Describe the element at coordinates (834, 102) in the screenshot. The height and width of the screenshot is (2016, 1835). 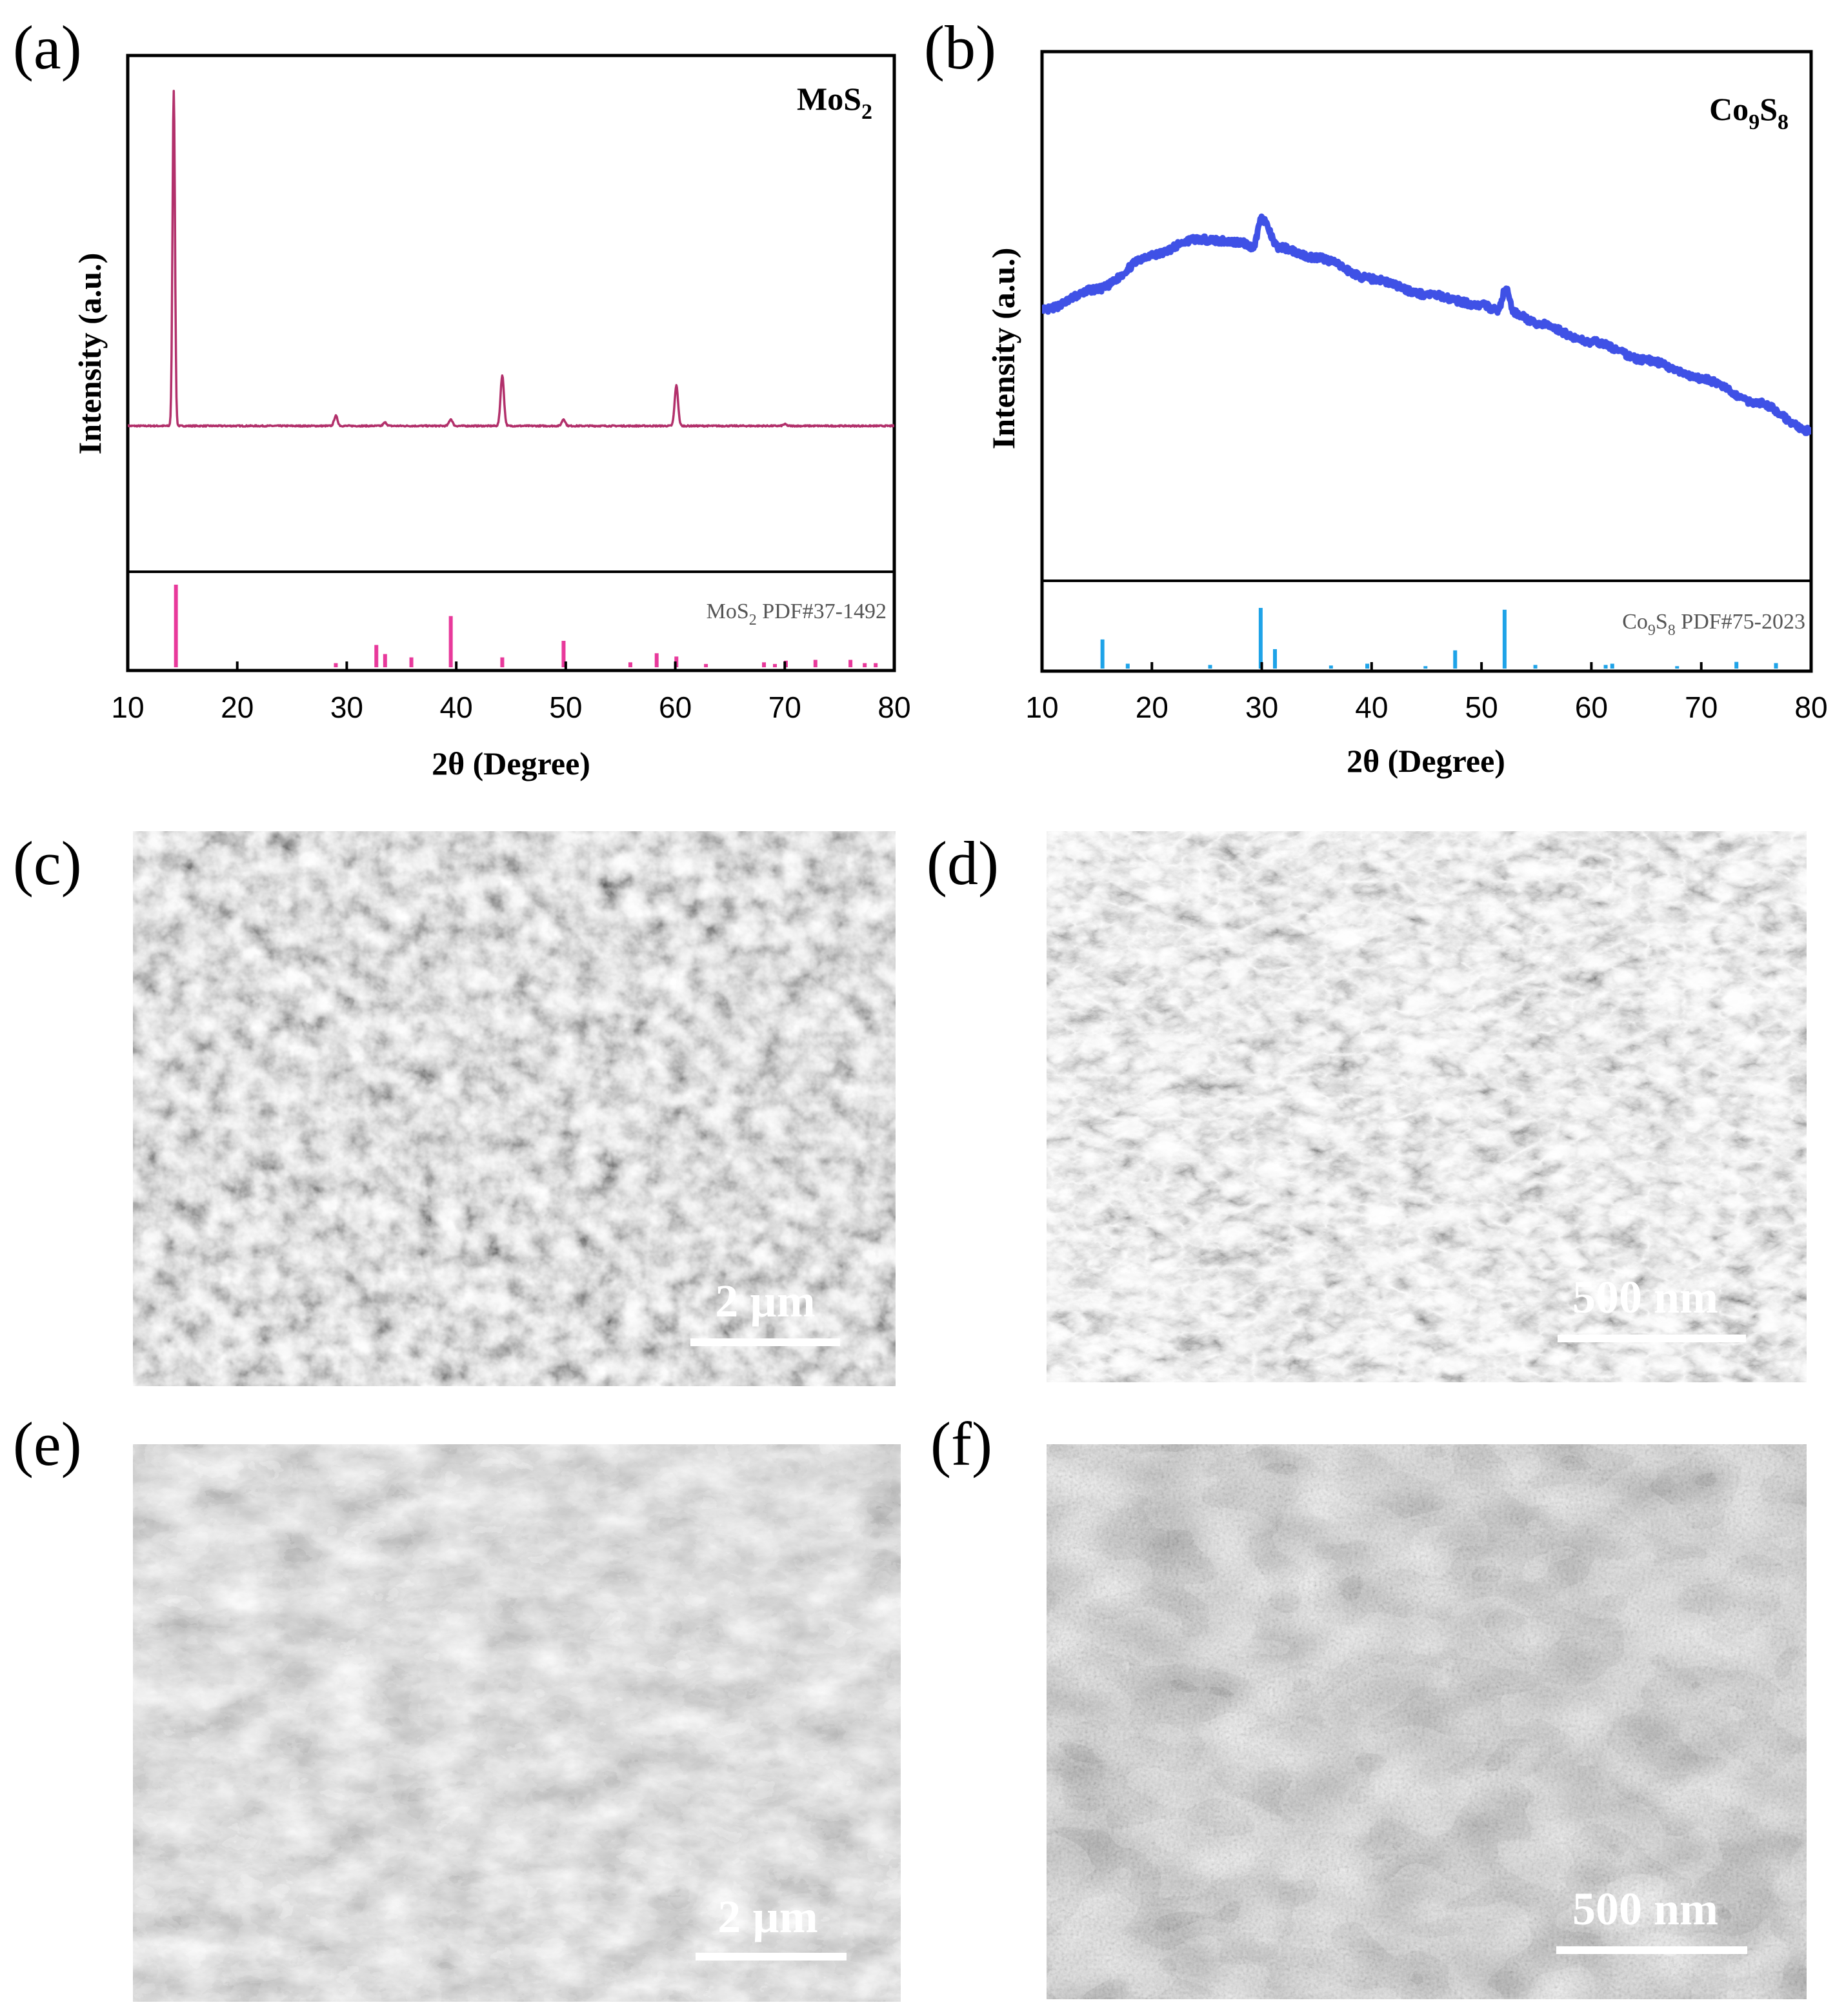
I see `sample-label-mos2: MoS2` at that location.